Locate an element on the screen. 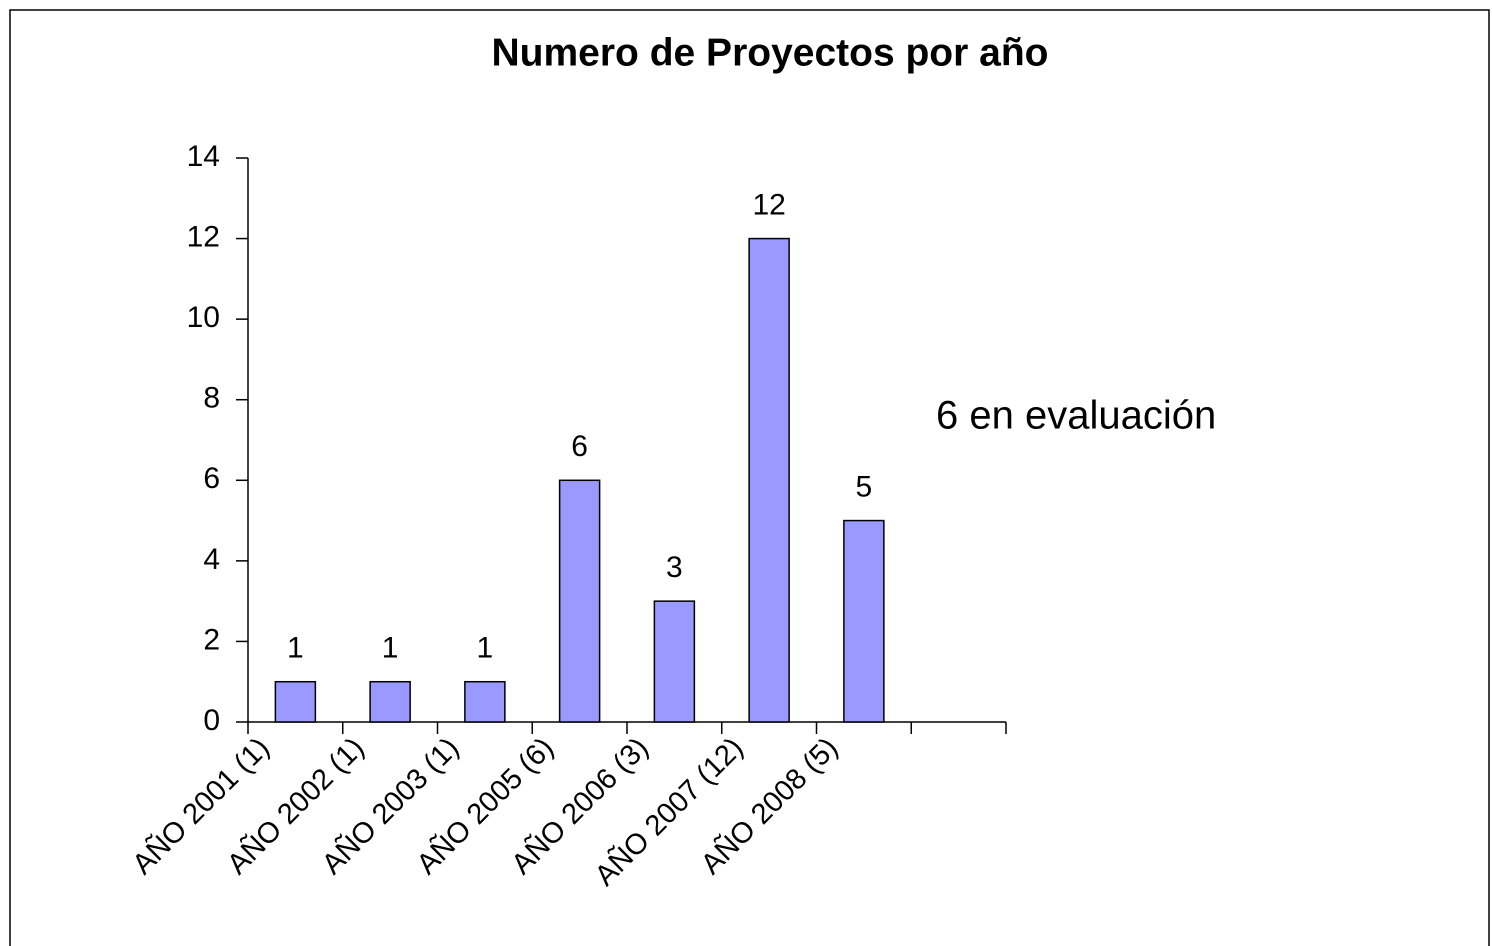 This screenshot has width=1492, height=946. y-tick-label: 12 is located at coordinates (203, 236).